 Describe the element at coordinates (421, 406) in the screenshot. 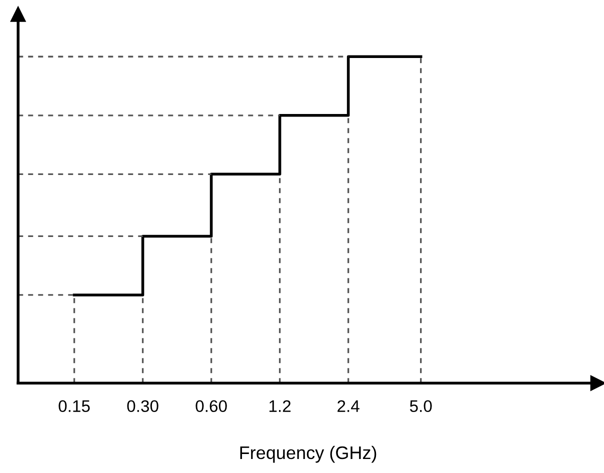

I see `x-tick-label: 5.0` at that location.